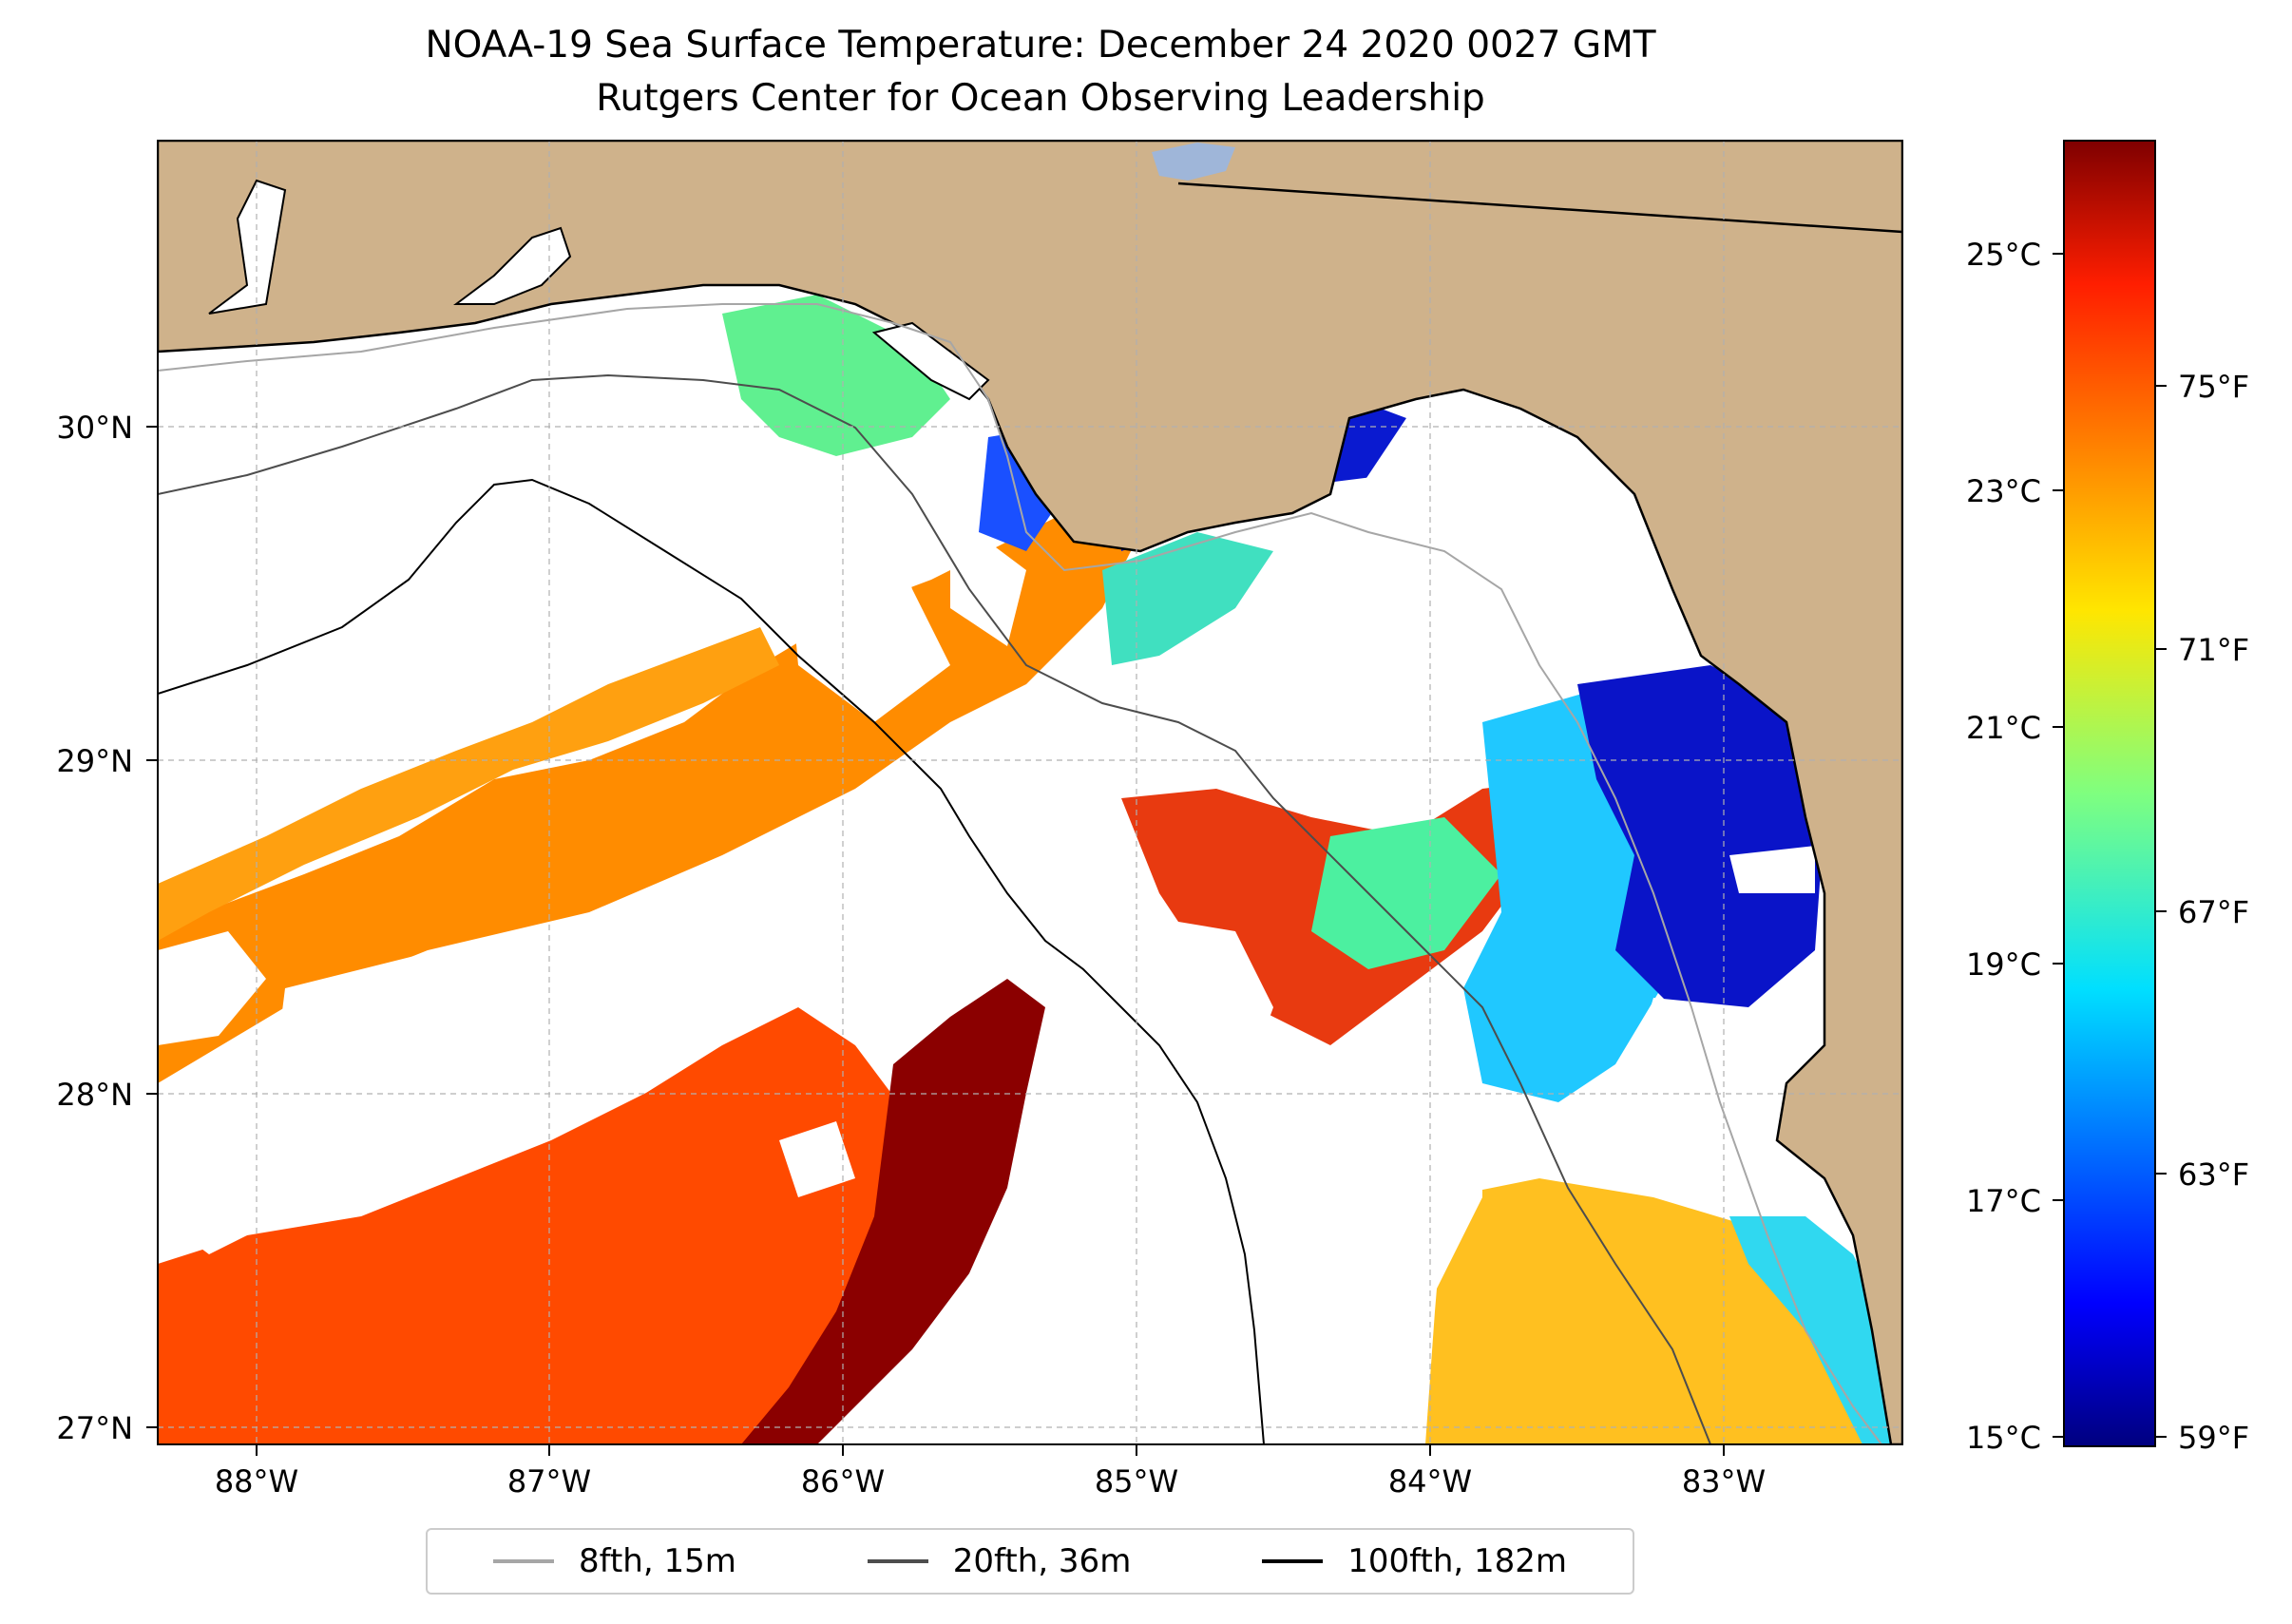  Describe the element at coordinates (2003, 255) in the screenshot. I see `colorbar-celsius-label: 25°C` at that location.